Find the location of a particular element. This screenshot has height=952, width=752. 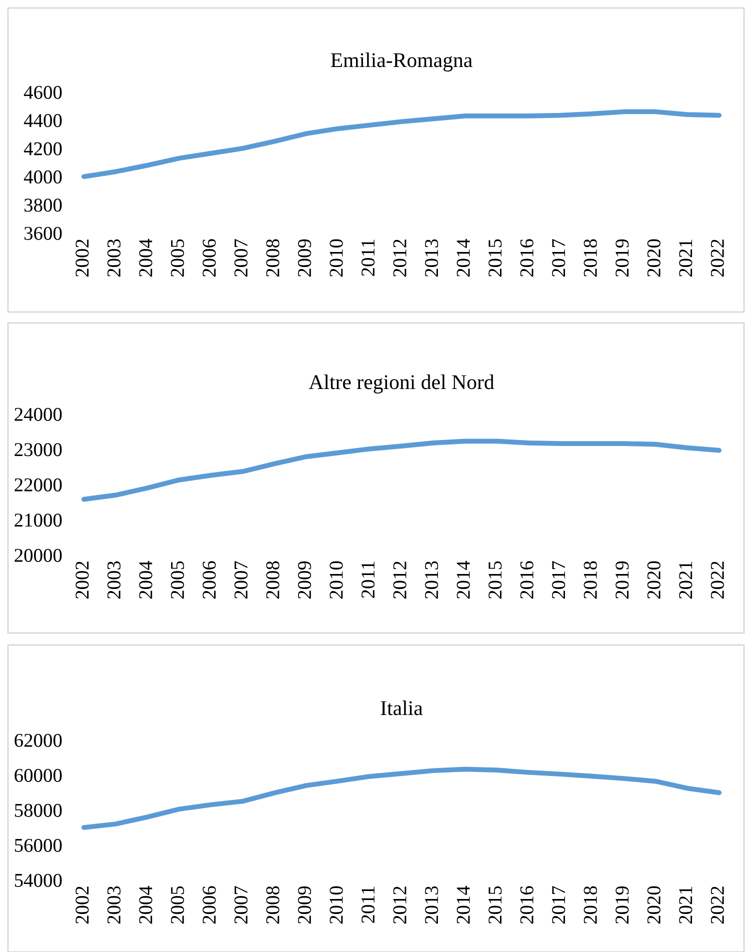

y-tick-label: 4200 is located at coordinates (43, 149).